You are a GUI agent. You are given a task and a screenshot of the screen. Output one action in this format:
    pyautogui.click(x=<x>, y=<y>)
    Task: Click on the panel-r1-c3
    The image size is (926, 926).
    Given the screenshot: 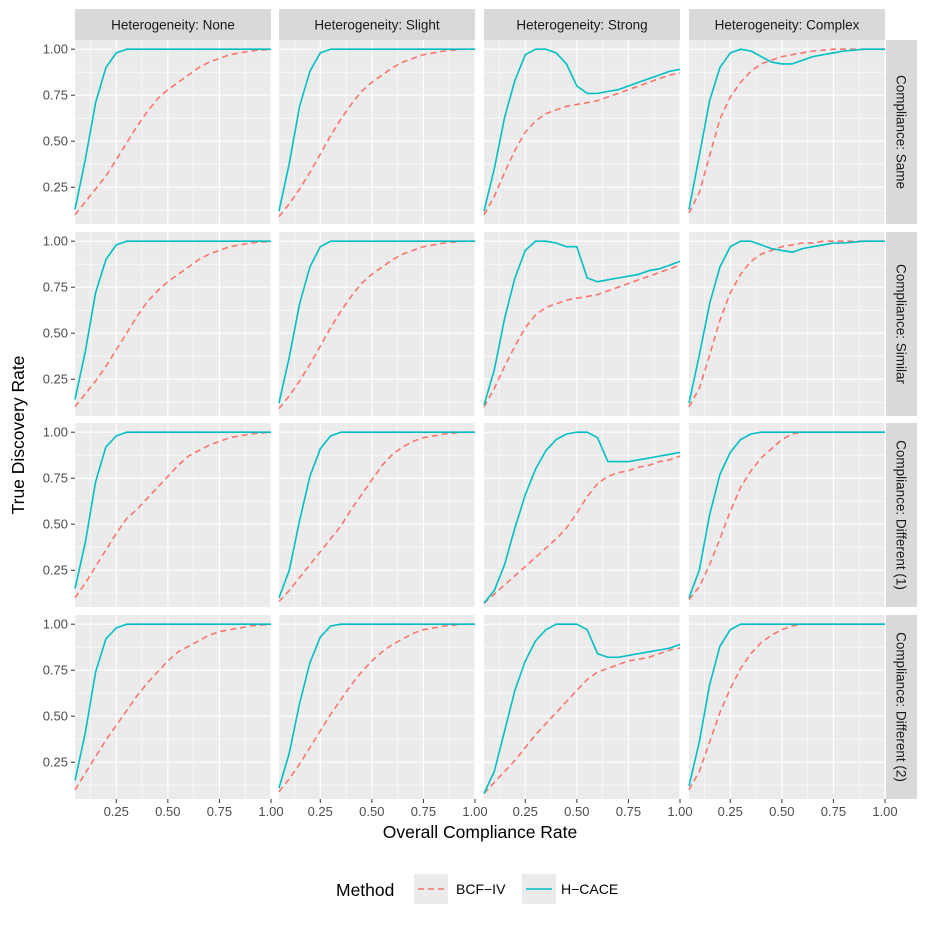 What is the action you would take?
    pyautogui.click(x=582, y=132)
    